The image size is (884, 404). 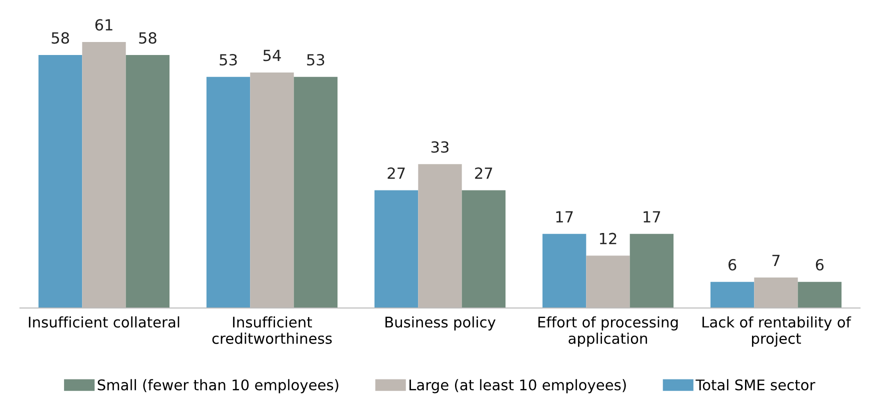 I want to click on x-tick-label: Lack of rentability of project, so click(x=777, y=331).